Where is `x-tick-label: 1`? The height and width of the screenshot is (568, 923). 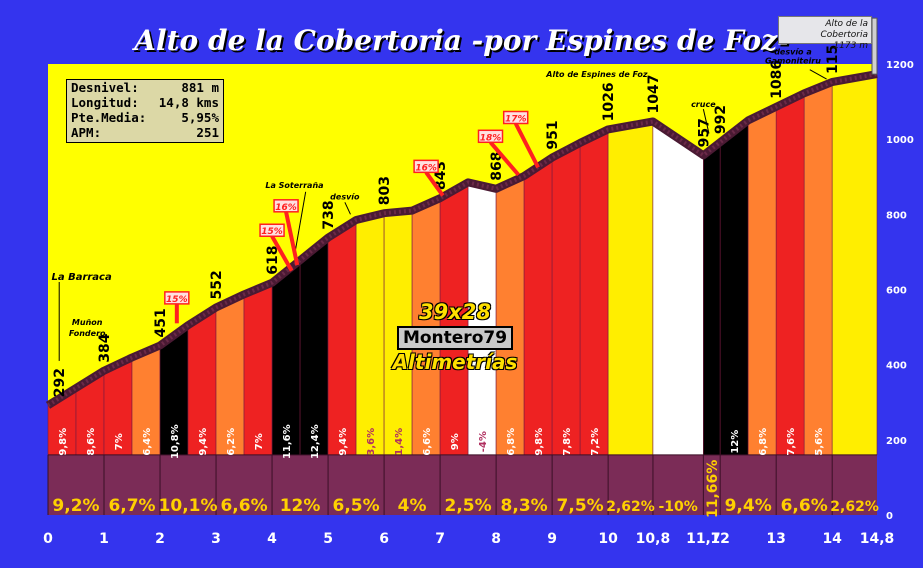 x-tick-label: 1 is located at coordinates (104, 539).